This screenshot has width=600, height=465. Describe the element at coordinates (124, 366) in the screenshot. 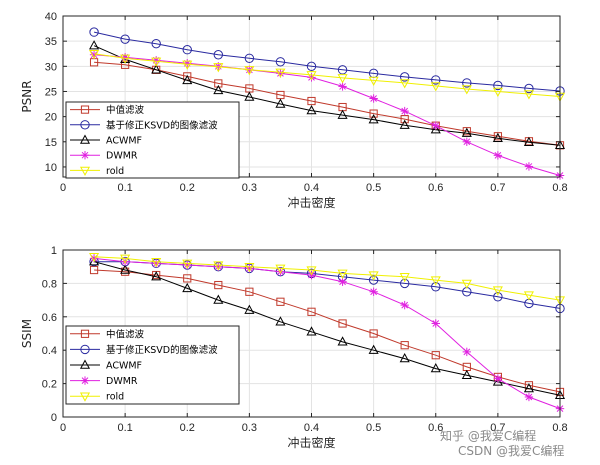

I see `legend-label: ACWMF` at that location.